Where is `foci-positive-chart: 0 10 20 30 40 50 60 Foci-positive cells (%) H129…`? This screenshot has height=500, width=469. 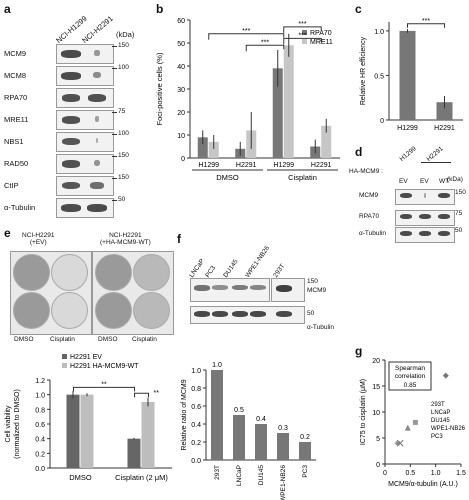 foci-positive-chart: 0 10 20 30 40 50 60 Foci-positive cells (%) H129… is located at coordinates (247, 100).